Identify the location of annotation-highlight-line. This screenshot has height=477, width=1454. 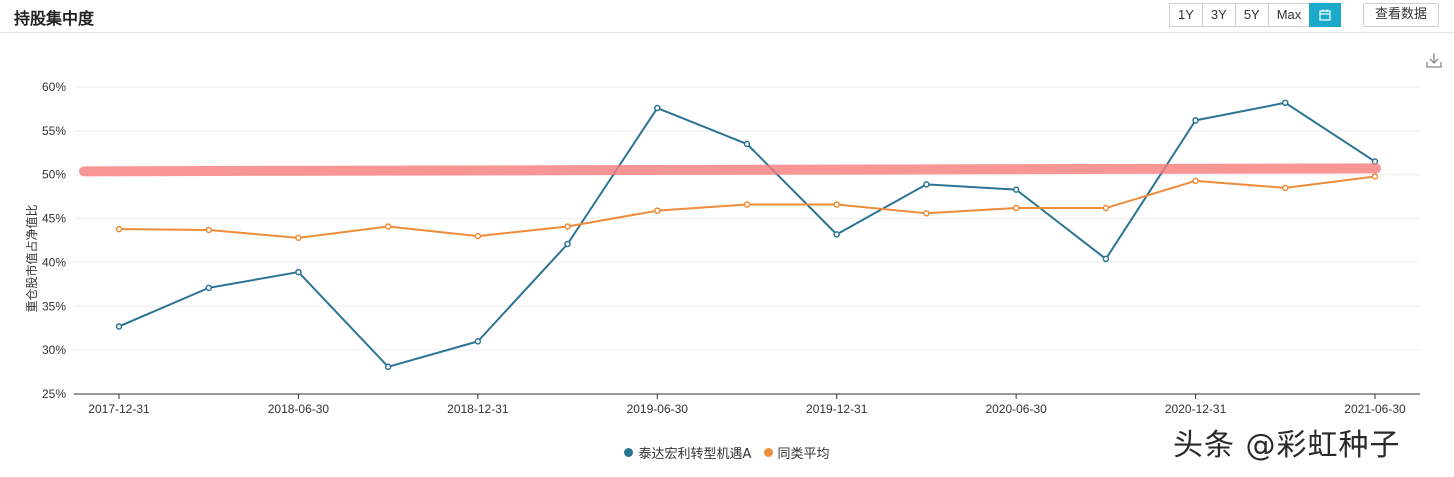
(730, 170).